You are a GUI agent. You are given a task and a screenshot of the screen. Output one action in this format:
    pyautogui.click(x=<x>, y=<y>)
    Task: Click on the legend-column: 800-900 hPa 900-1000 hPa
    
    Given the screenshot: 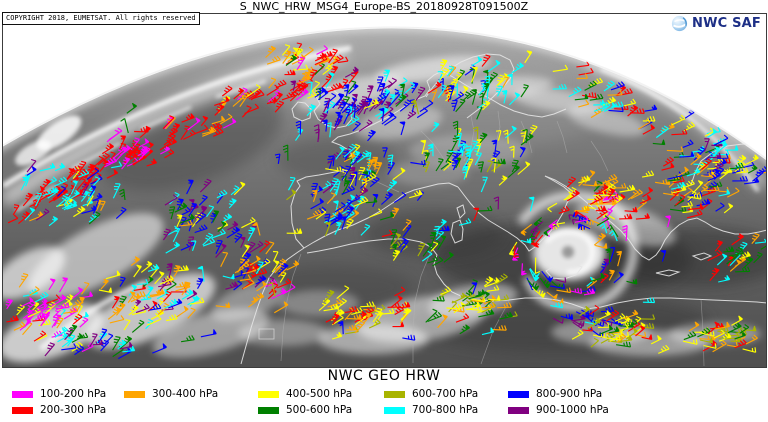 What is the action you would take?
    pyautogui.click(x=558, y=402)
    